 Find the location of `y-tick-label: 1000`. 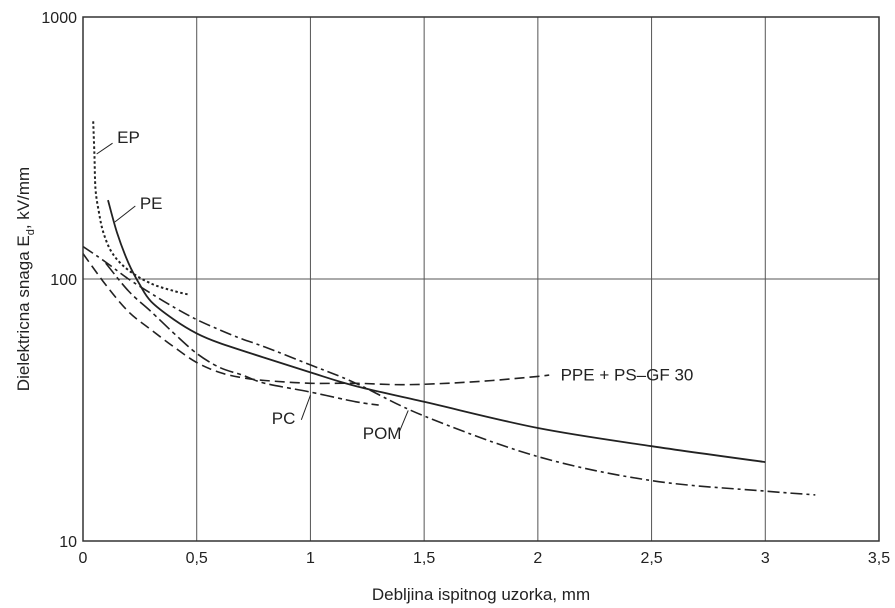

y-tick-label: 1000 is located at coordinates (59, 18).